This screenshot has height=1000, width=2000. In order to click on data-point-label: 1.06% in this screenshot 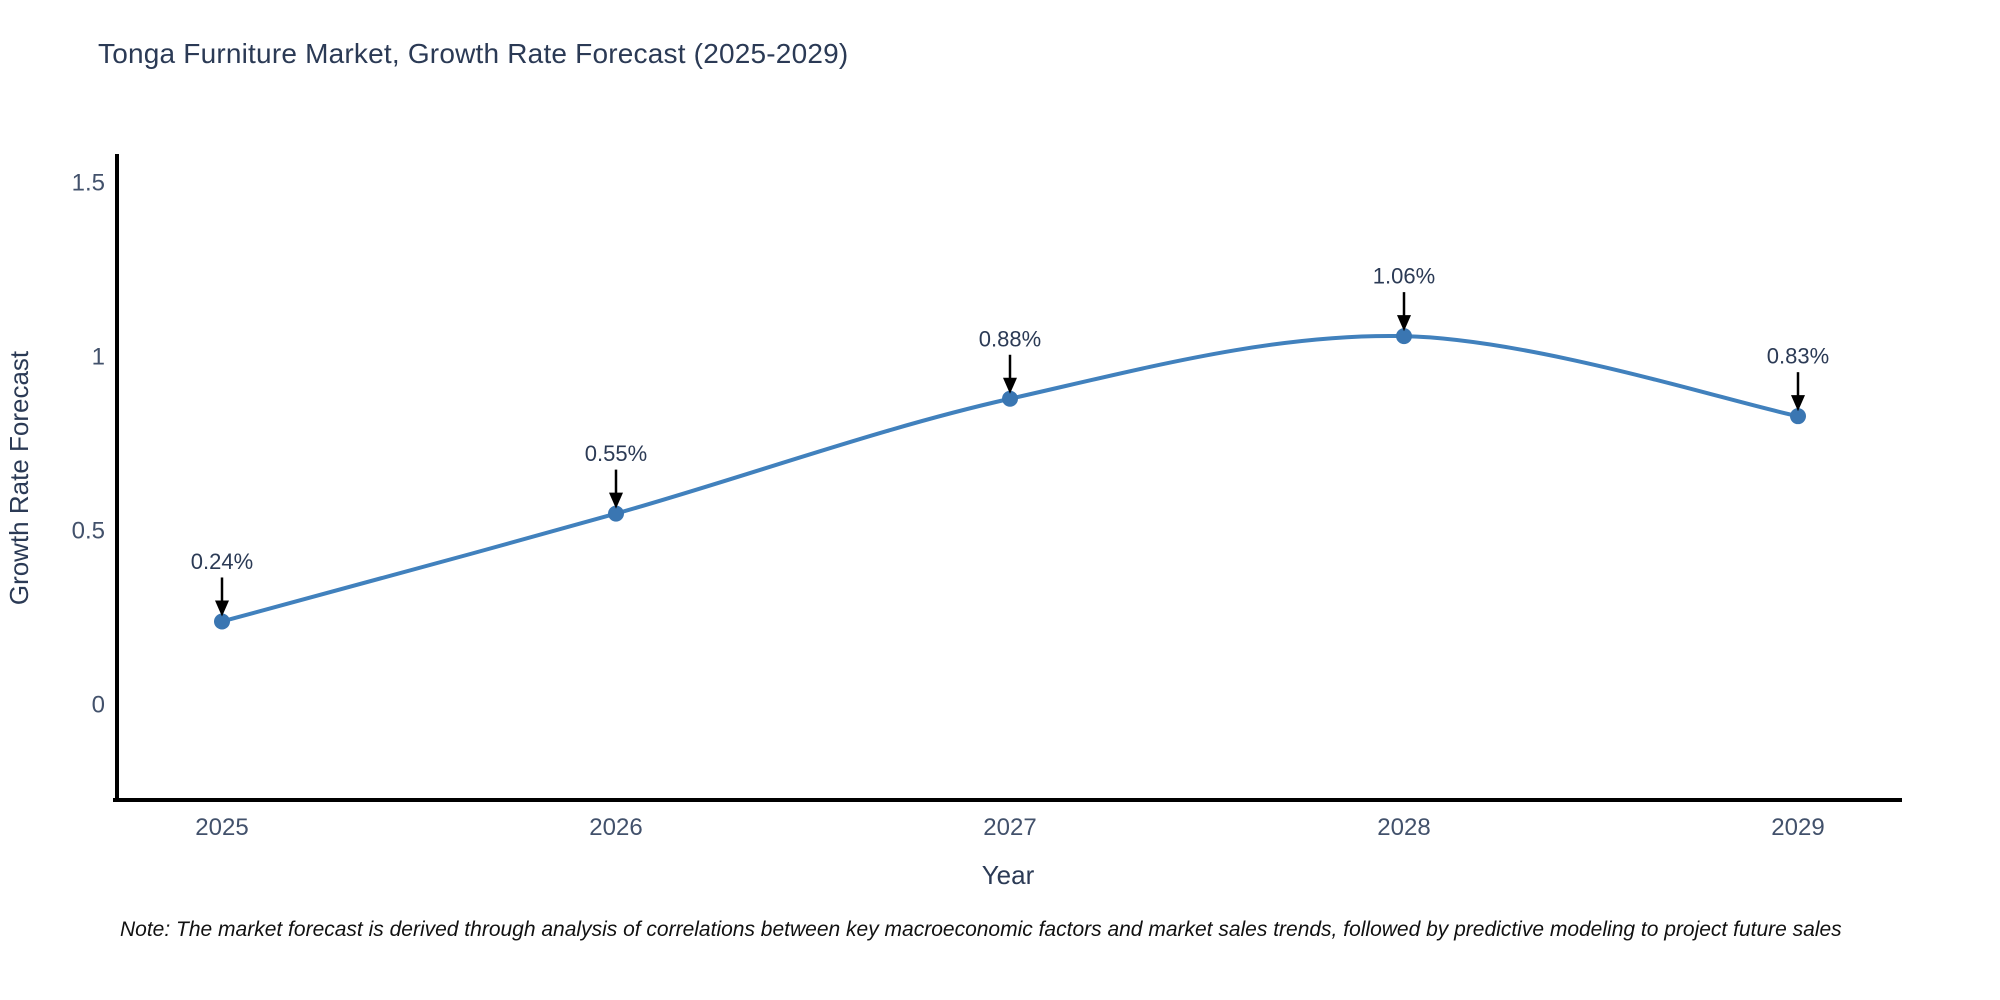, I will do `click(1404, 276)`.